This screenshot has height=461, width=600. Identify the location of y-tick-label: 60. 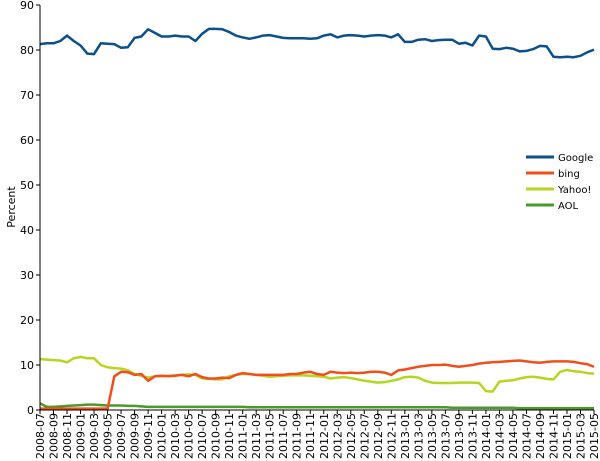
(27, 140).